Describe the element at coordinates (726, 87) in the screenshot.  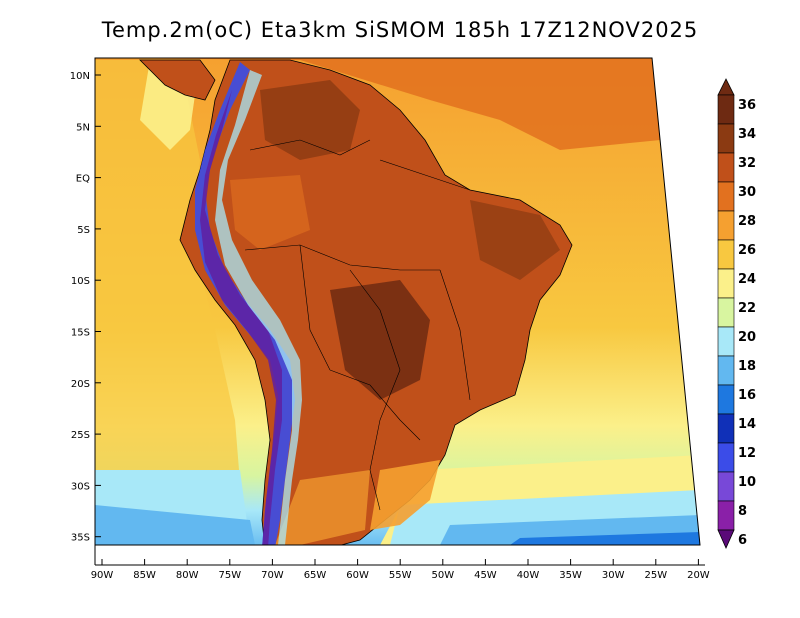
I see `colorbar-top-arrow` at that location.